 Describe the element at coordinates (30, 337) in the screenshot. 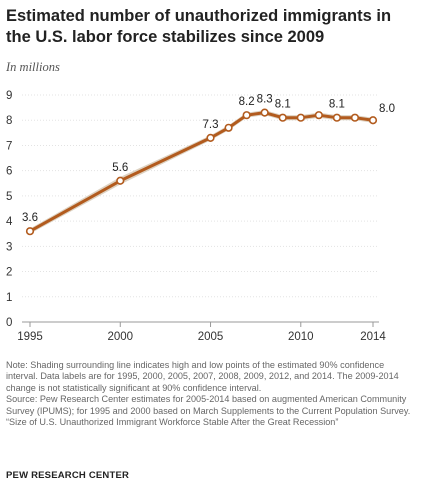

I see `x-tick-label: 1995` at that location.